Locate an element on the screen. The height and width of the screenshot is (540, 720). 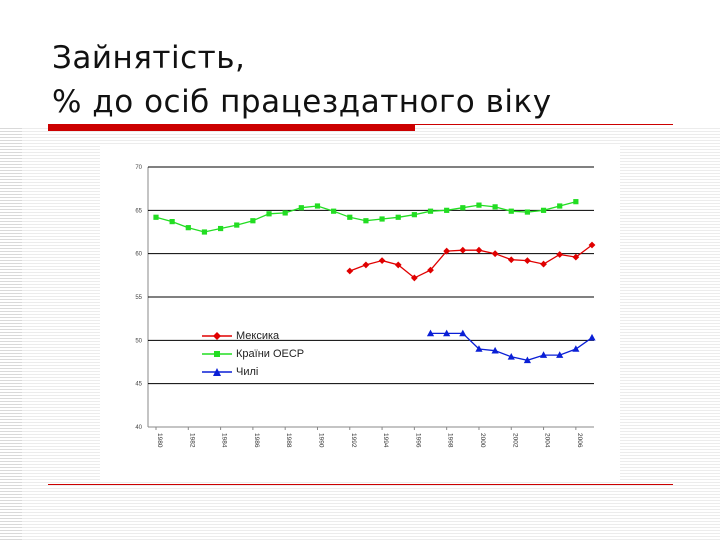
point-mexico-1998 is located at coordinates (447, 251).